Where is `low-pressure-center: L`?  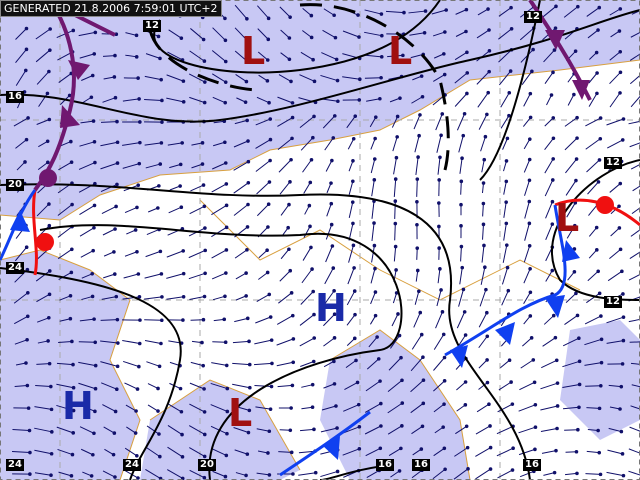 low-pressure-center: L is located at coordinates (240, 413).